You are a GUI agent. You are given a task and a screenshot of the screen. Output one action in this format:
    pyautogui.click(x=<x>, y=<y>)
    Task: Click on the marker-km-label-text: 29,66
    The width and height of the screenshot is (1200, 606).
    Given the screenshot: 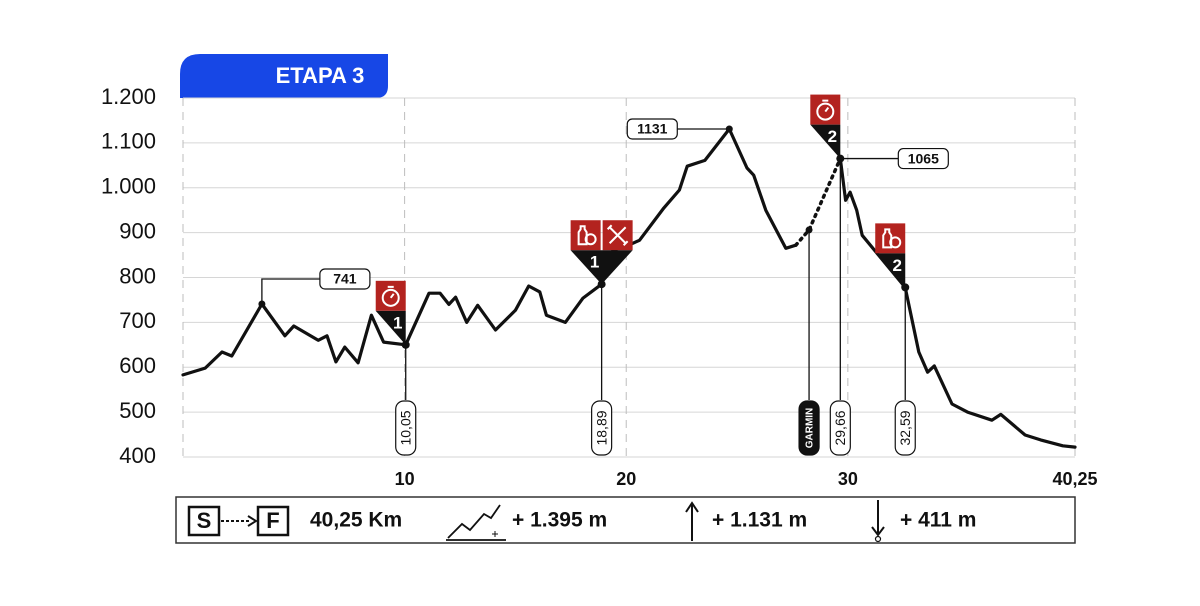 What is the action you would take?
    pyautogui.click(x=840, y=427)
    